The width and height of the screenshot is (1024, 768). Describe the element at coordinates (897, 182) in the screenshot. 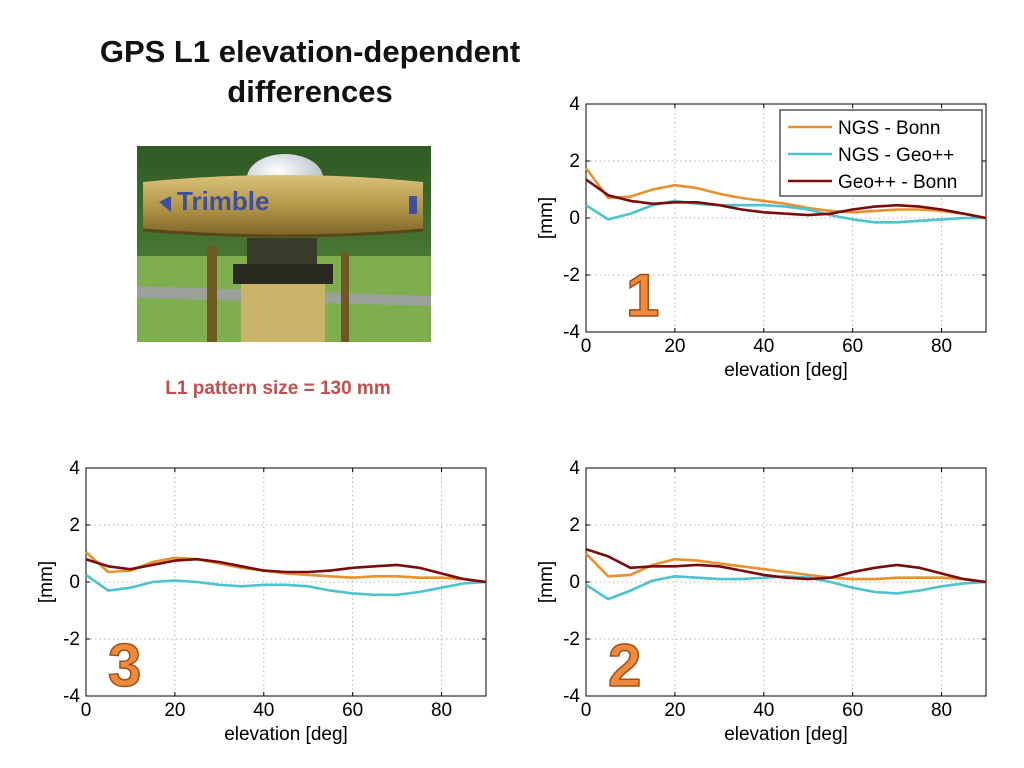

I see `legend-label: Geo++ - Bonn` at that location.